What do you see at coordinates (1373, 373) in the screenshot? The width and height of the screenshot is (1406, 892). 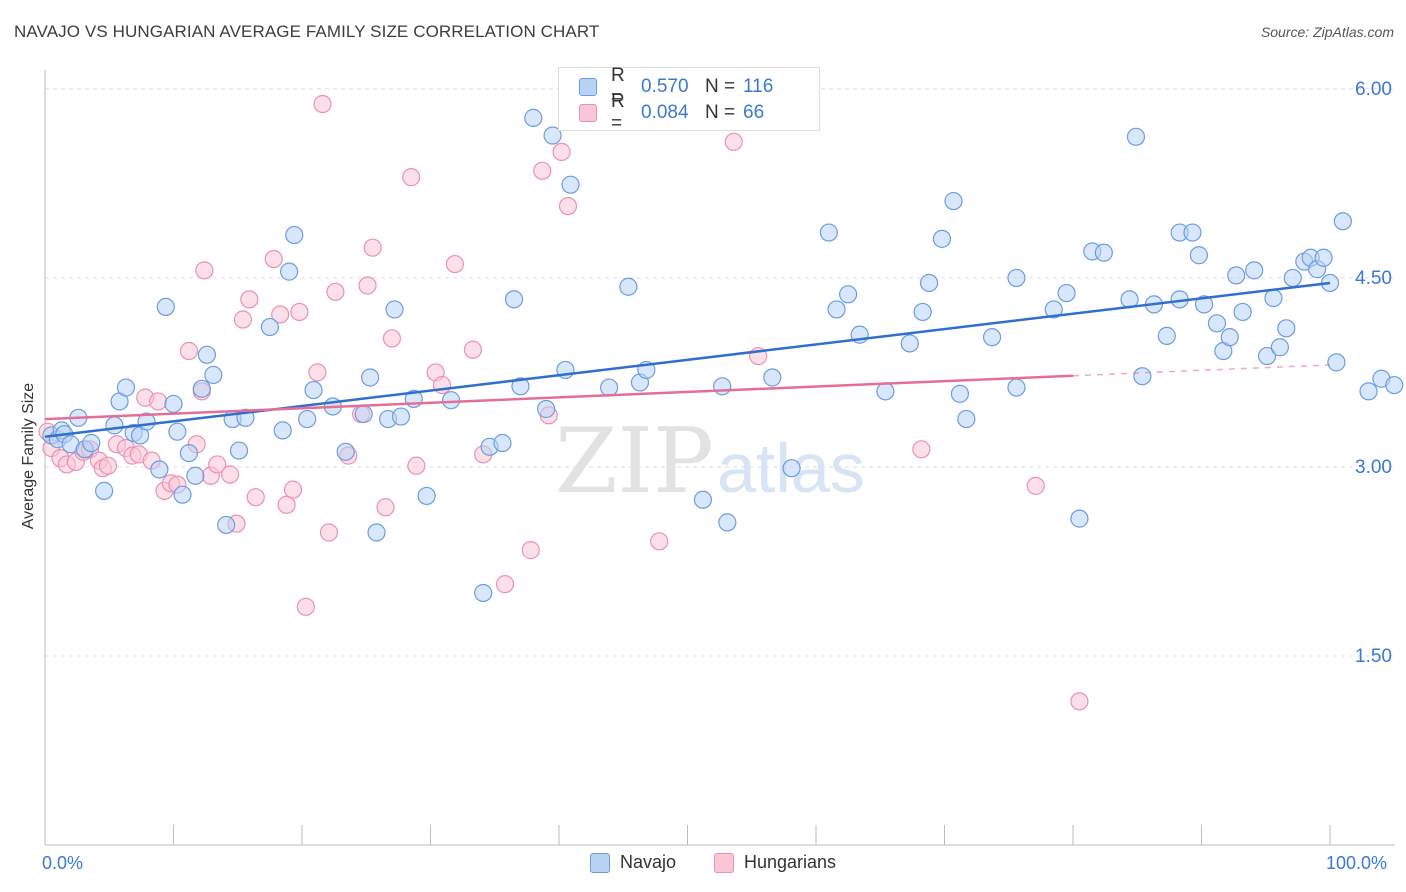 I see `y-tick-labels: 1.50 3.00 4.50 6.00` at bounding box center [1373, 373].